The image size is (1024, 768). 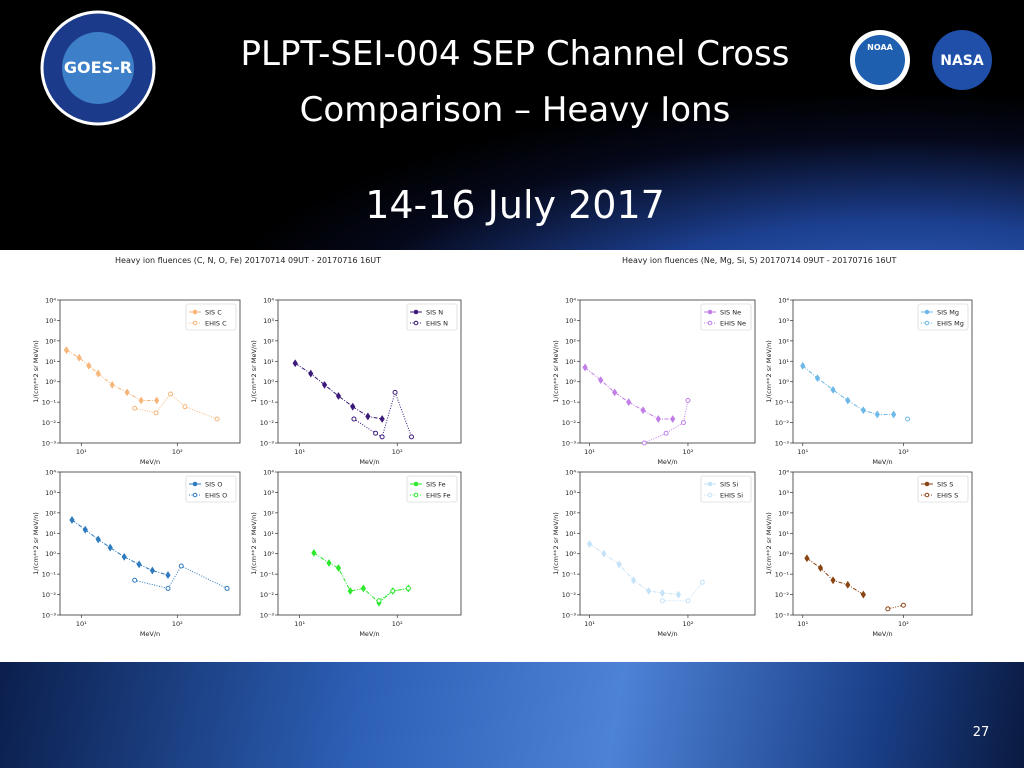 What do you see at coordinates (434, 313) in the screenshot?
I see `legend-label: SIS N` at bounding box center [434, 313].